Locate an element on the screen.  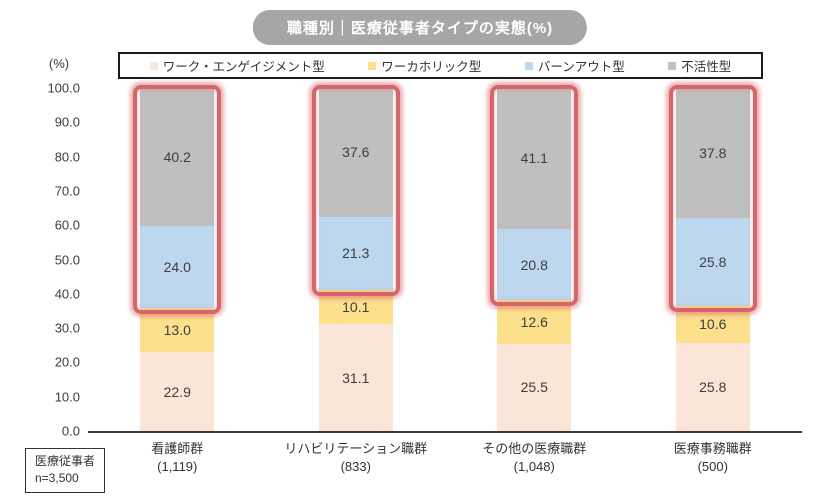
y-axis-tick-label: 40.0 is located at coordinates (67, 294).